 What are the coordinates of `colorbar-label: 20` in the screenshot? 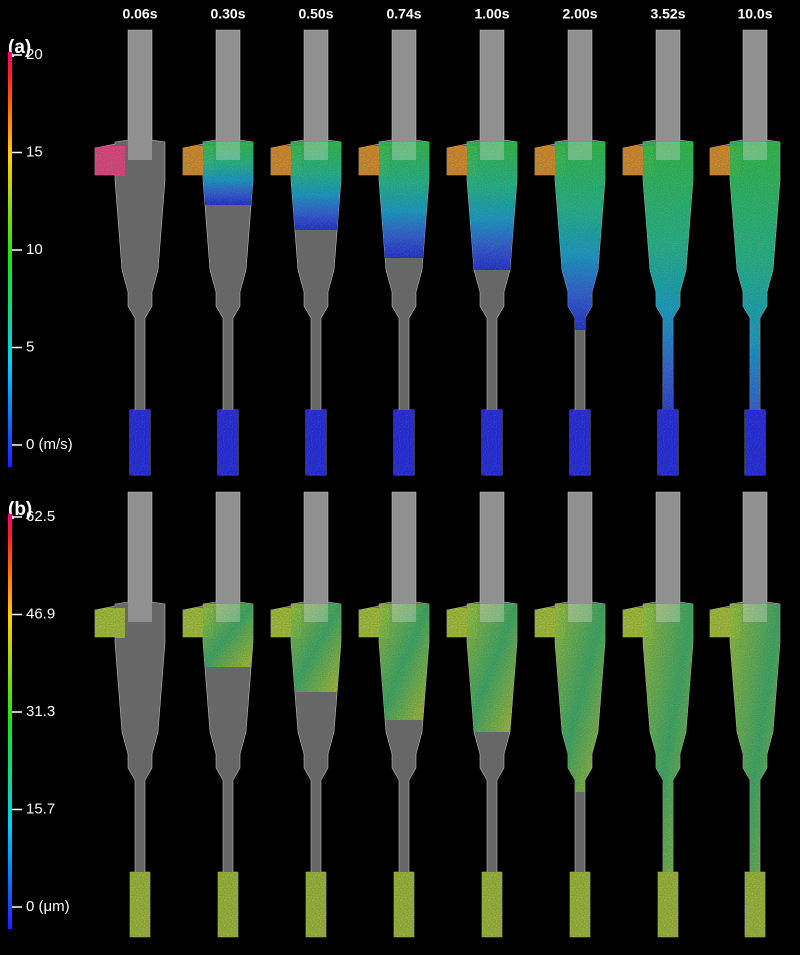 It's located at (34, 54).